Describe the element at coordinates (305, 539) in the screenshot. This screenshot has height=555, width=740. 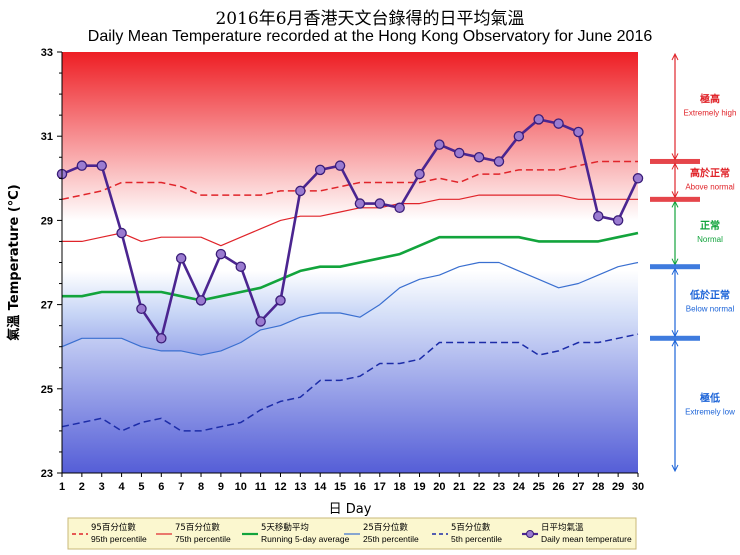
I see `legend-label-en: Running 5-day average` at that location.